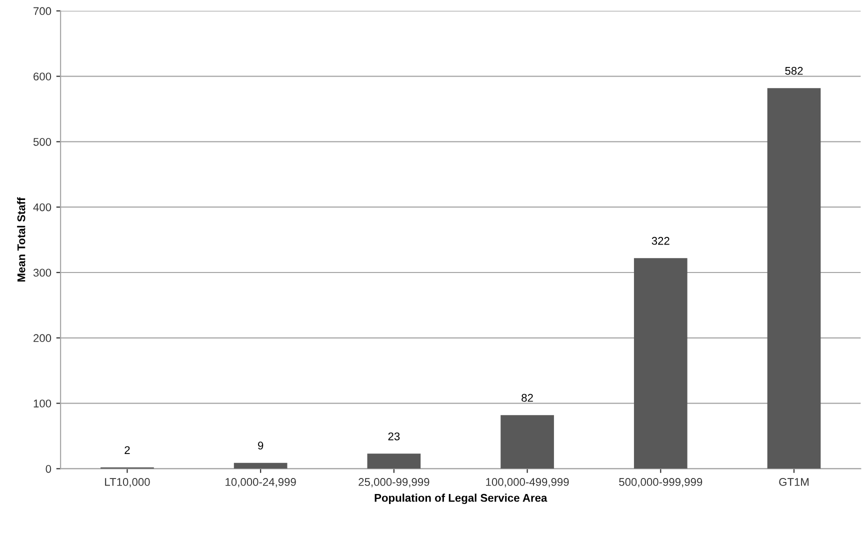 Image resolution: width=865 pixels, height=545 pixels. What do you see at coordinates (43, 11) in the screenshot?
I see `y-tick-label: 700` at bounding box center [43, 11].